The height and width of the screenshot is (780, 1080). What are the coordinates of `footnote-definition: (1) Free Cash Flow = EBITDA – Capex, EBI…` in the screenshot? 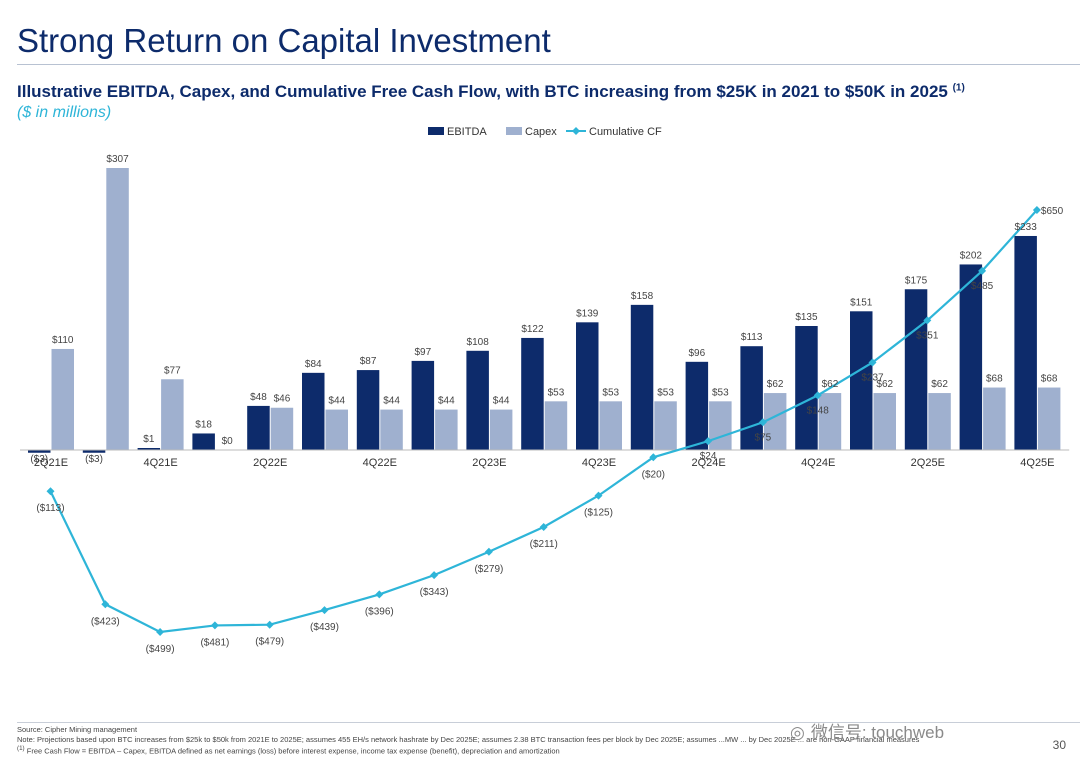 It's located at (522, 750).